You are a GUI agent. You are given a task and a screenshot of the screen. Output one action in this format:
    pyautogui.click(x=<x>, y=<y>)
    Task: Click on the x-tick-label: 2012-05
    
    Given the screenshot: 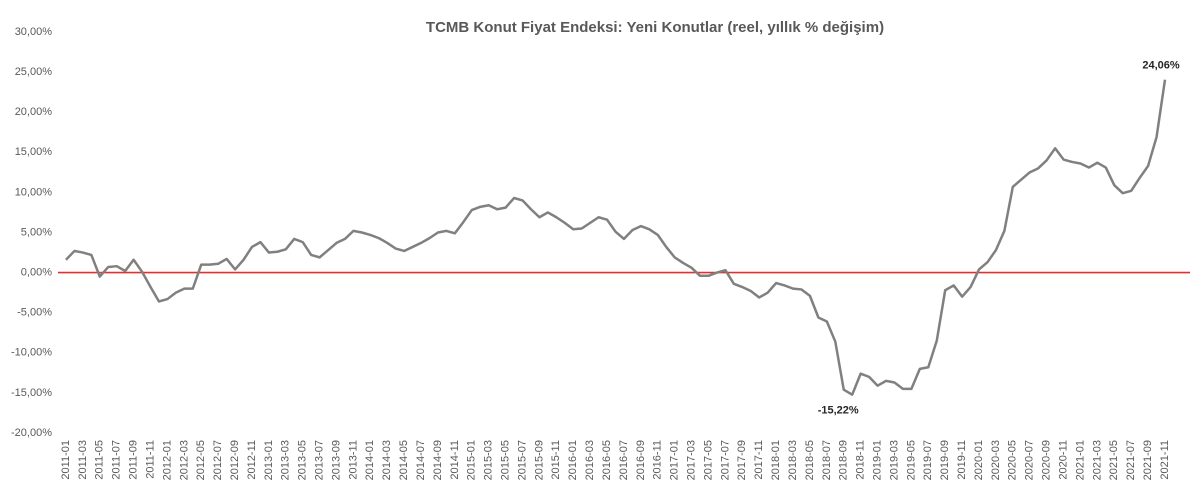 What is the action you would take?
    pyautogui.click(x=201, y=460)
    